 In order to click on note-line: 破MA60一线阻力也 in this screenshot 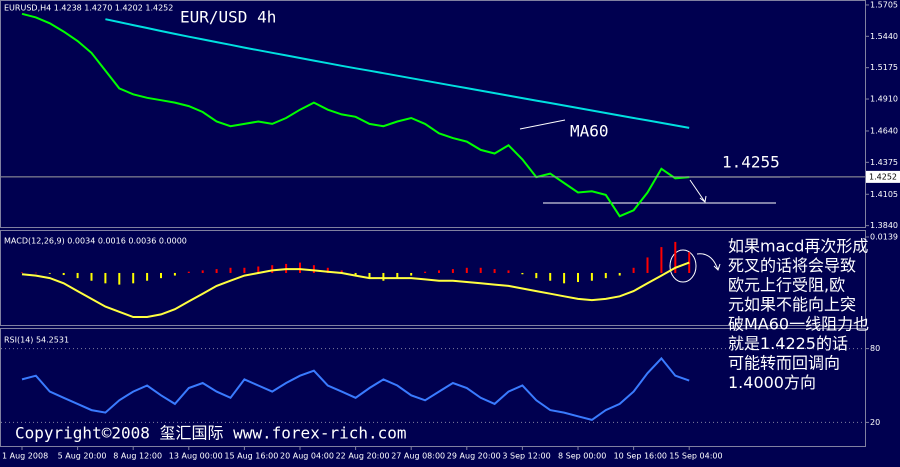, I will do `click(798, 324)`.